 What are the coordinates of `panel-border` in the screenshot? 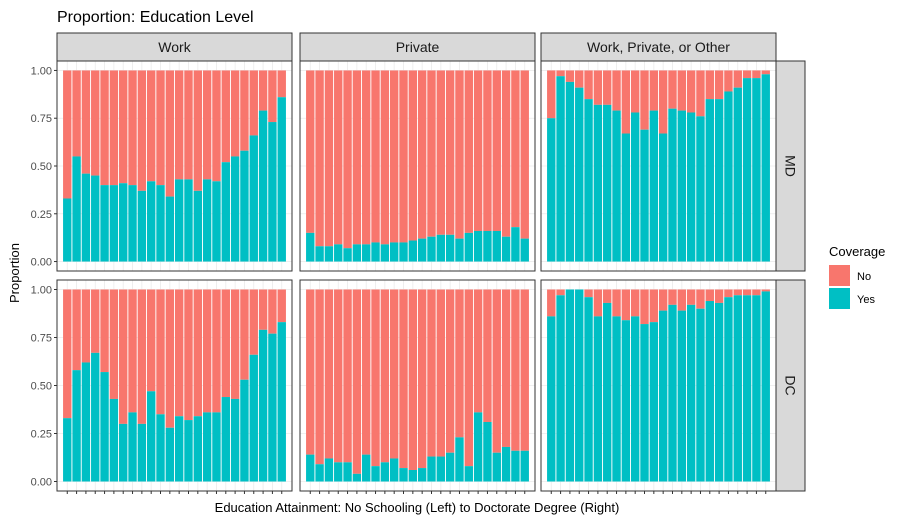 It's located at (417, 385).